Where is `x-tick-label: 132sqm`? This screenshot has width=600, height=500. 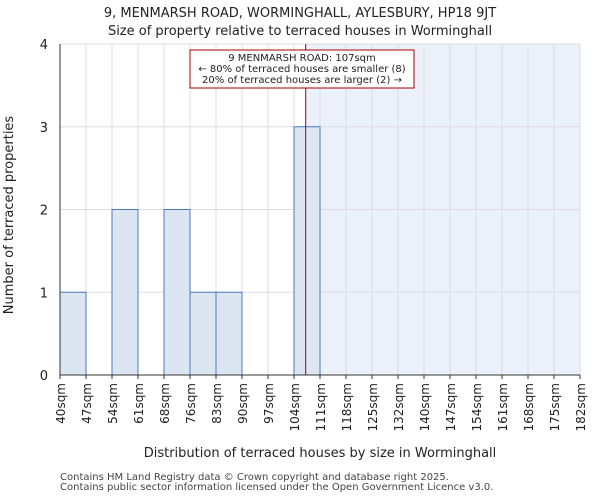 x-tick-label: 132sqm is located at coordinates (399, 407).